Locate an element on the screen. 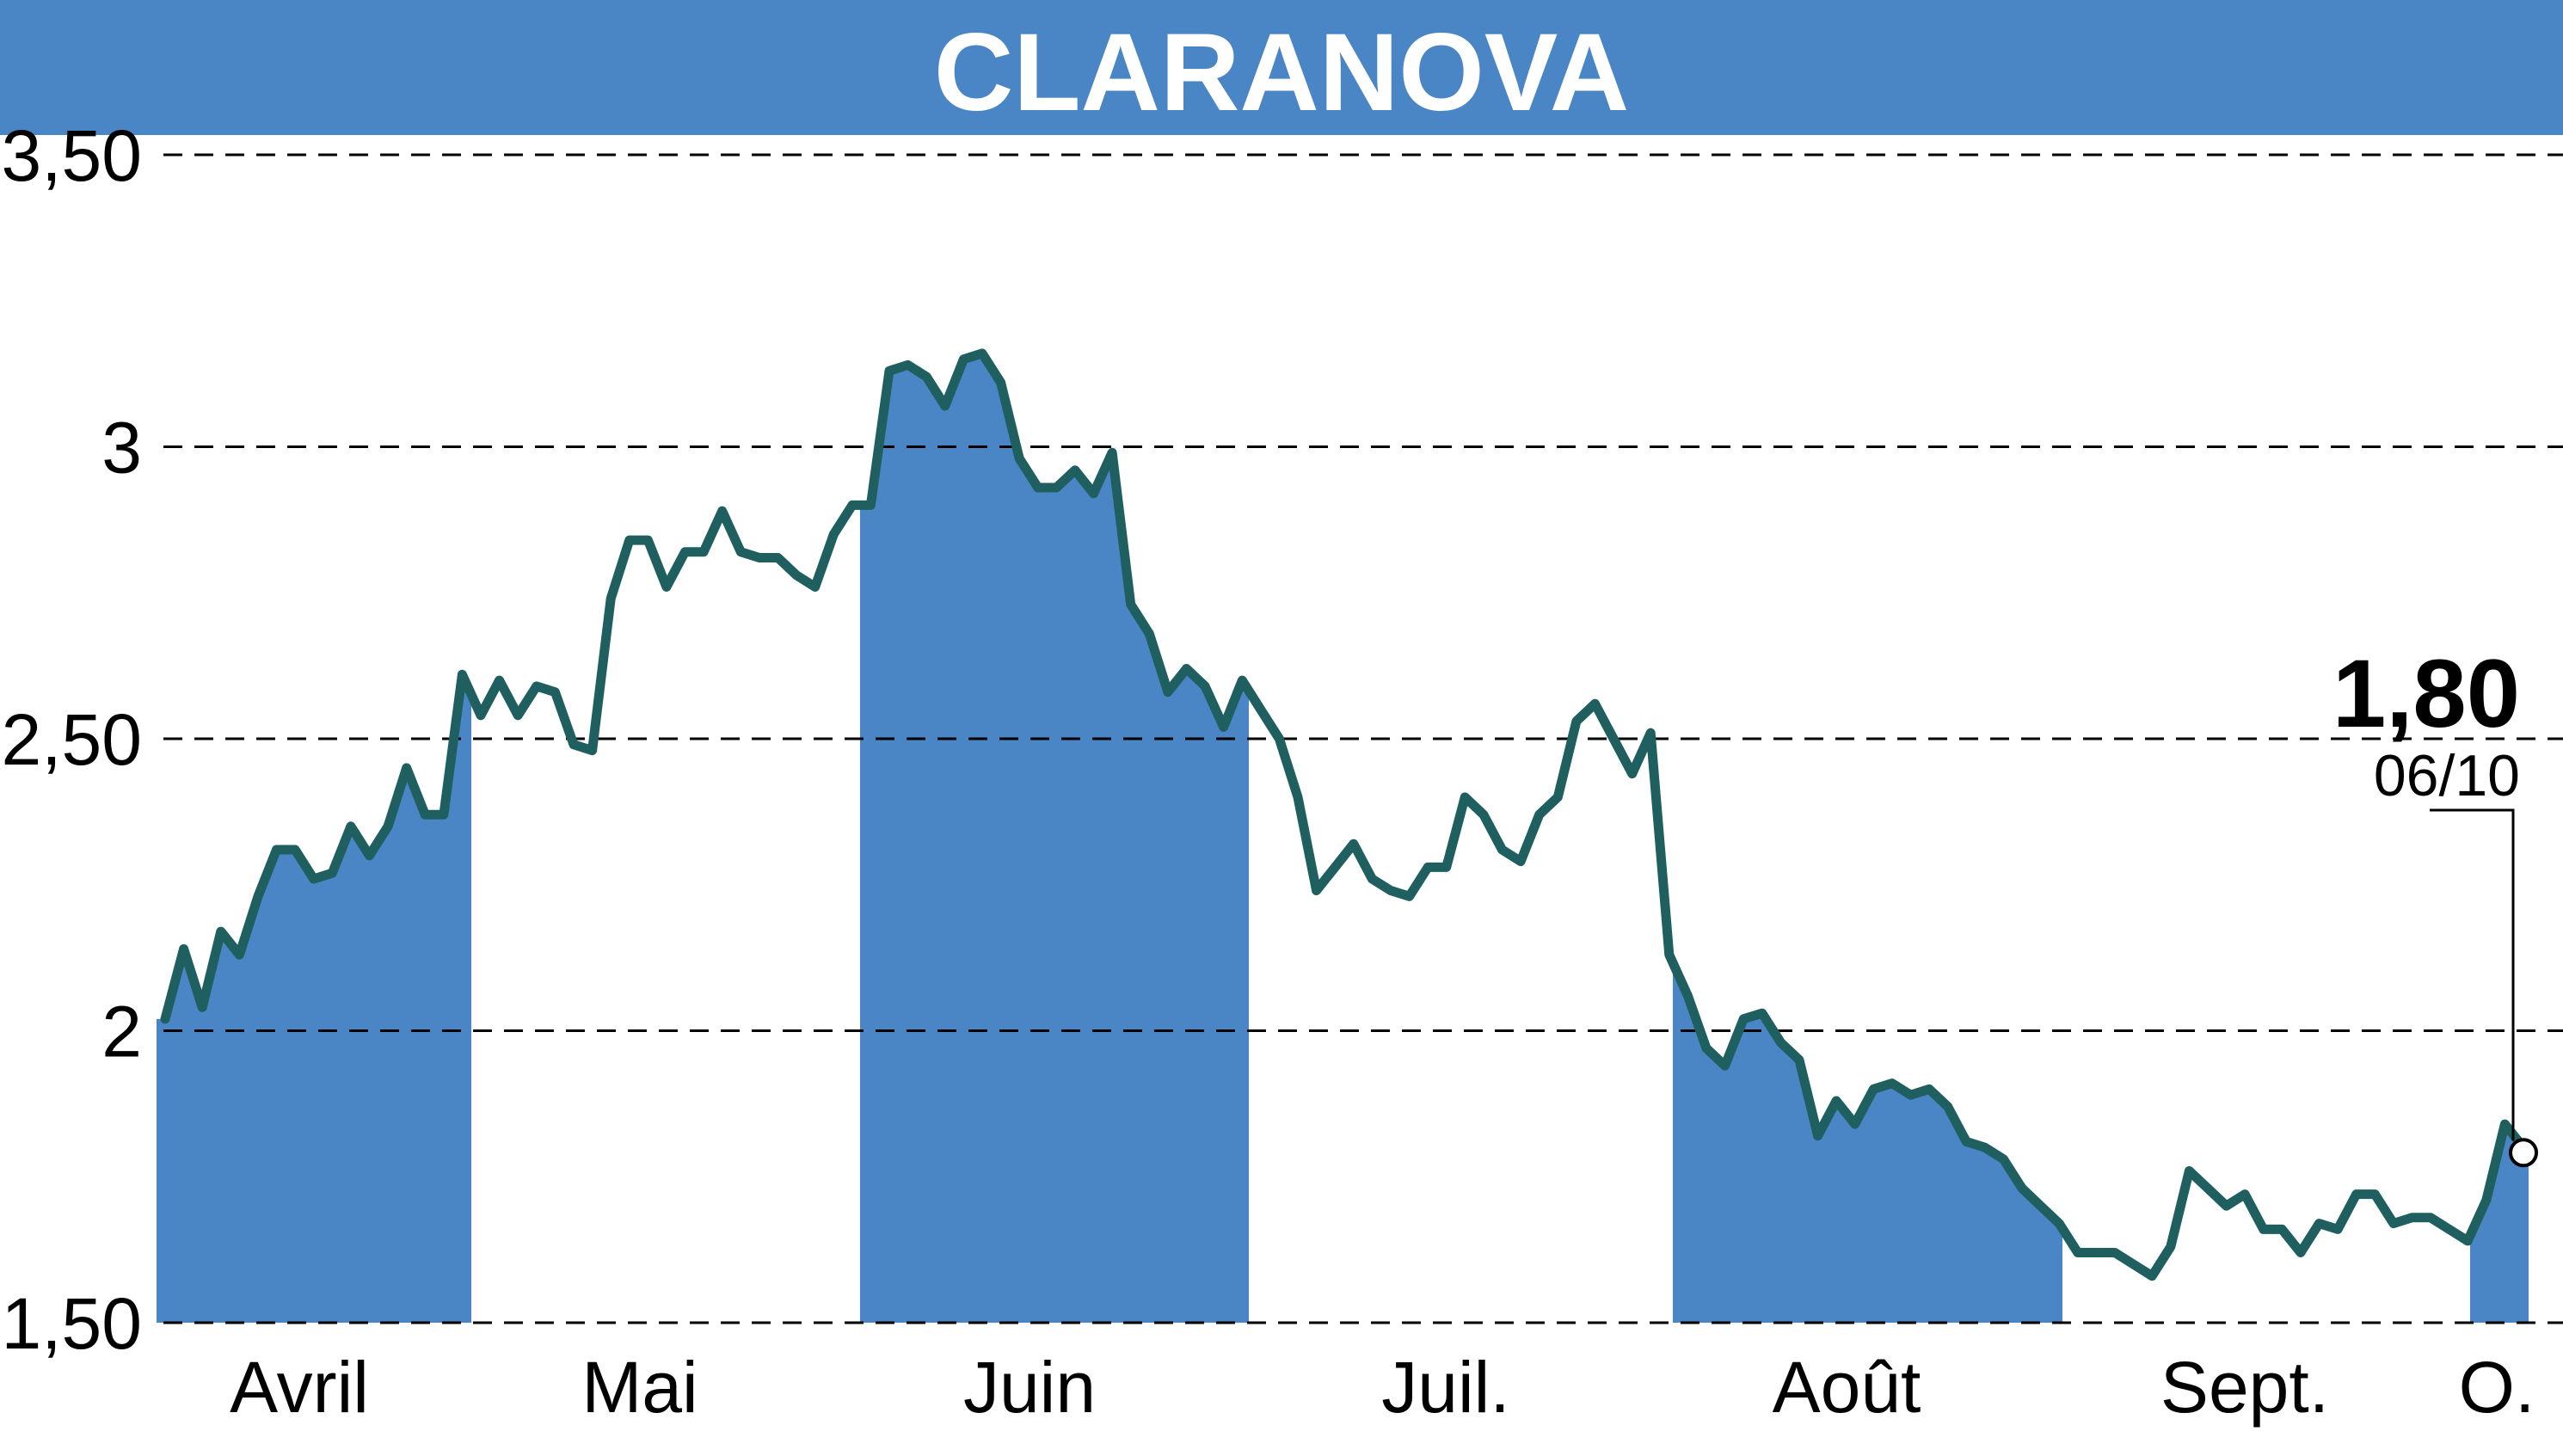 The width and height of the screenshot is (2563, 1456). y-tick-label: 3,50 is located at coordinates (72, 156).